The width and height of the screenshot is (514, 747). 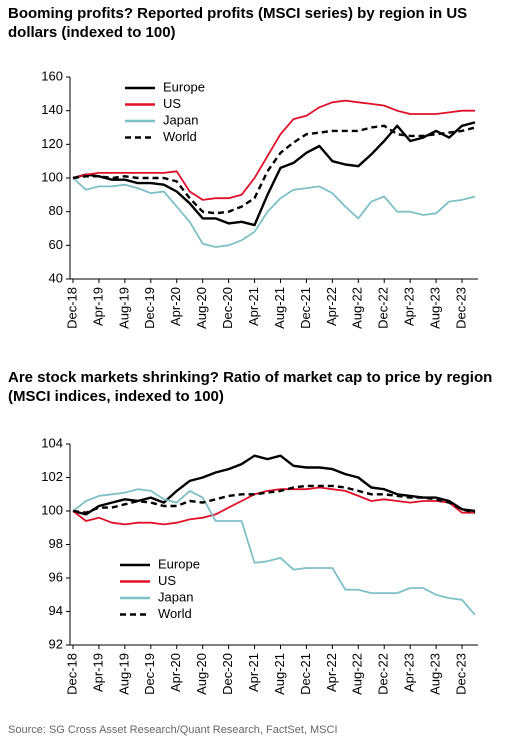 I want to click on y-tick-label: 98, so click(x=56, y=543).